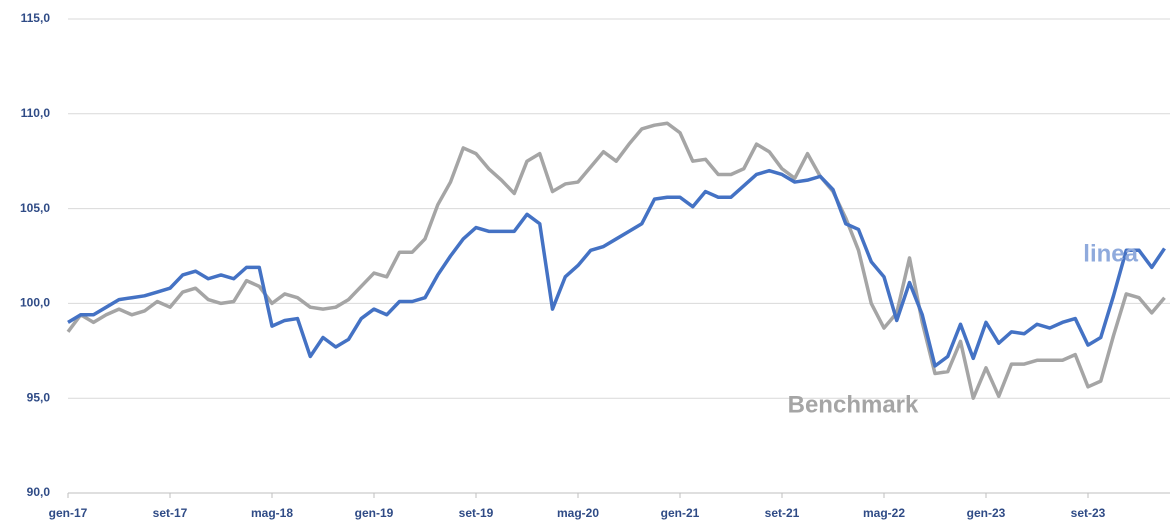 The height and width of the screenshot is (523, 1170). What do you see at coordinates (986, 513) in the screenshot?
I see `x-tick-label: gen-23` at bounding box center [986, 513].